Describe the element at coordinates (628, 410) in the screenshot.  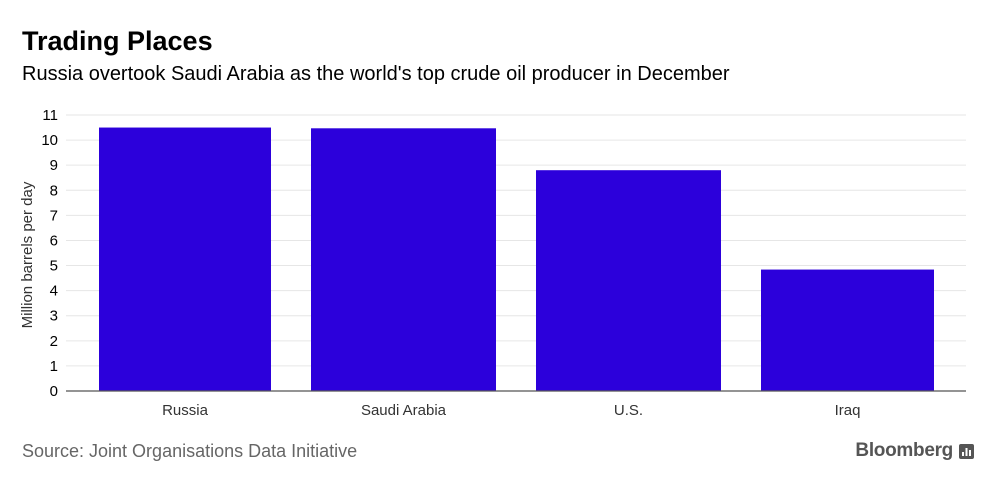
I see `x-tick-label: U.S.` at that location.